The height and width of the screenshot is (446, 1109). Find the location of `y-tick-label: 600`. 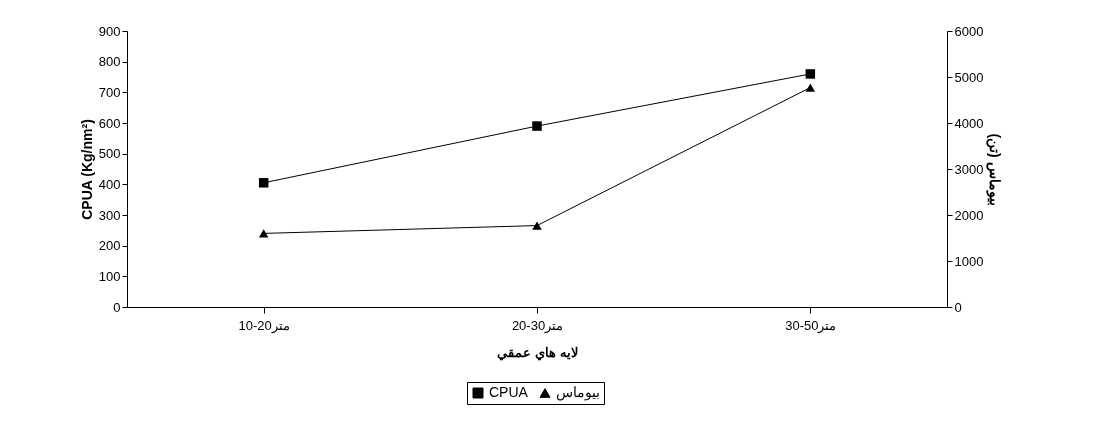

y-tick-label: 600 is located at coordinates (109, 123).